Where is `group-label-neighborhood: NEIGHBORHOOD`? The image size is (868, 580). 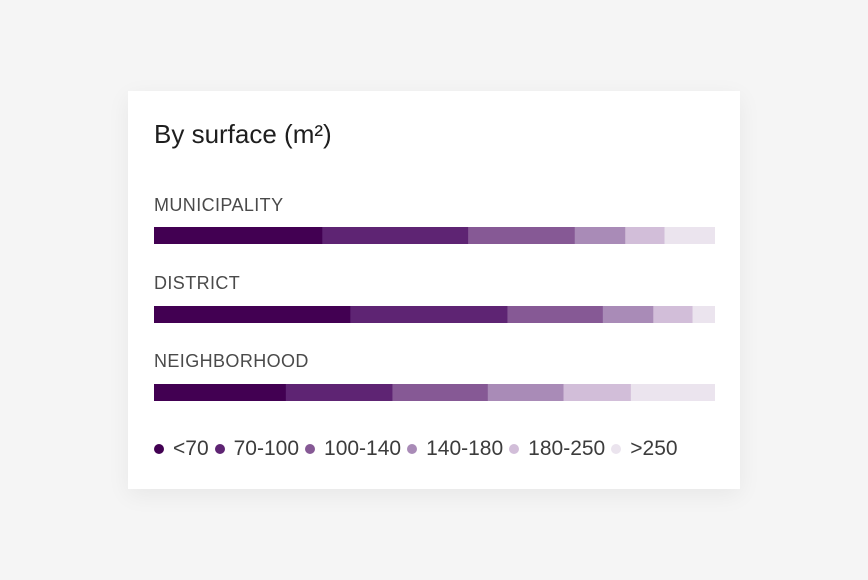
group-label-neighborhood: NEIGHBORHOOD is located at coordinates (231, 361).